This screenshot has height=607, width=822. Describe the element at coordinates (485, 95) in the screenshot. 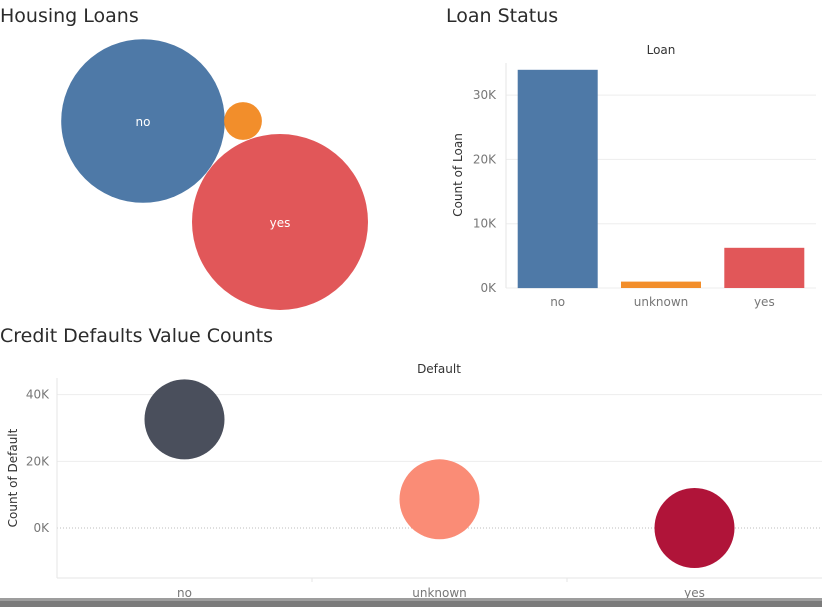

I see `loan-ytick-label: 30K` at that location.